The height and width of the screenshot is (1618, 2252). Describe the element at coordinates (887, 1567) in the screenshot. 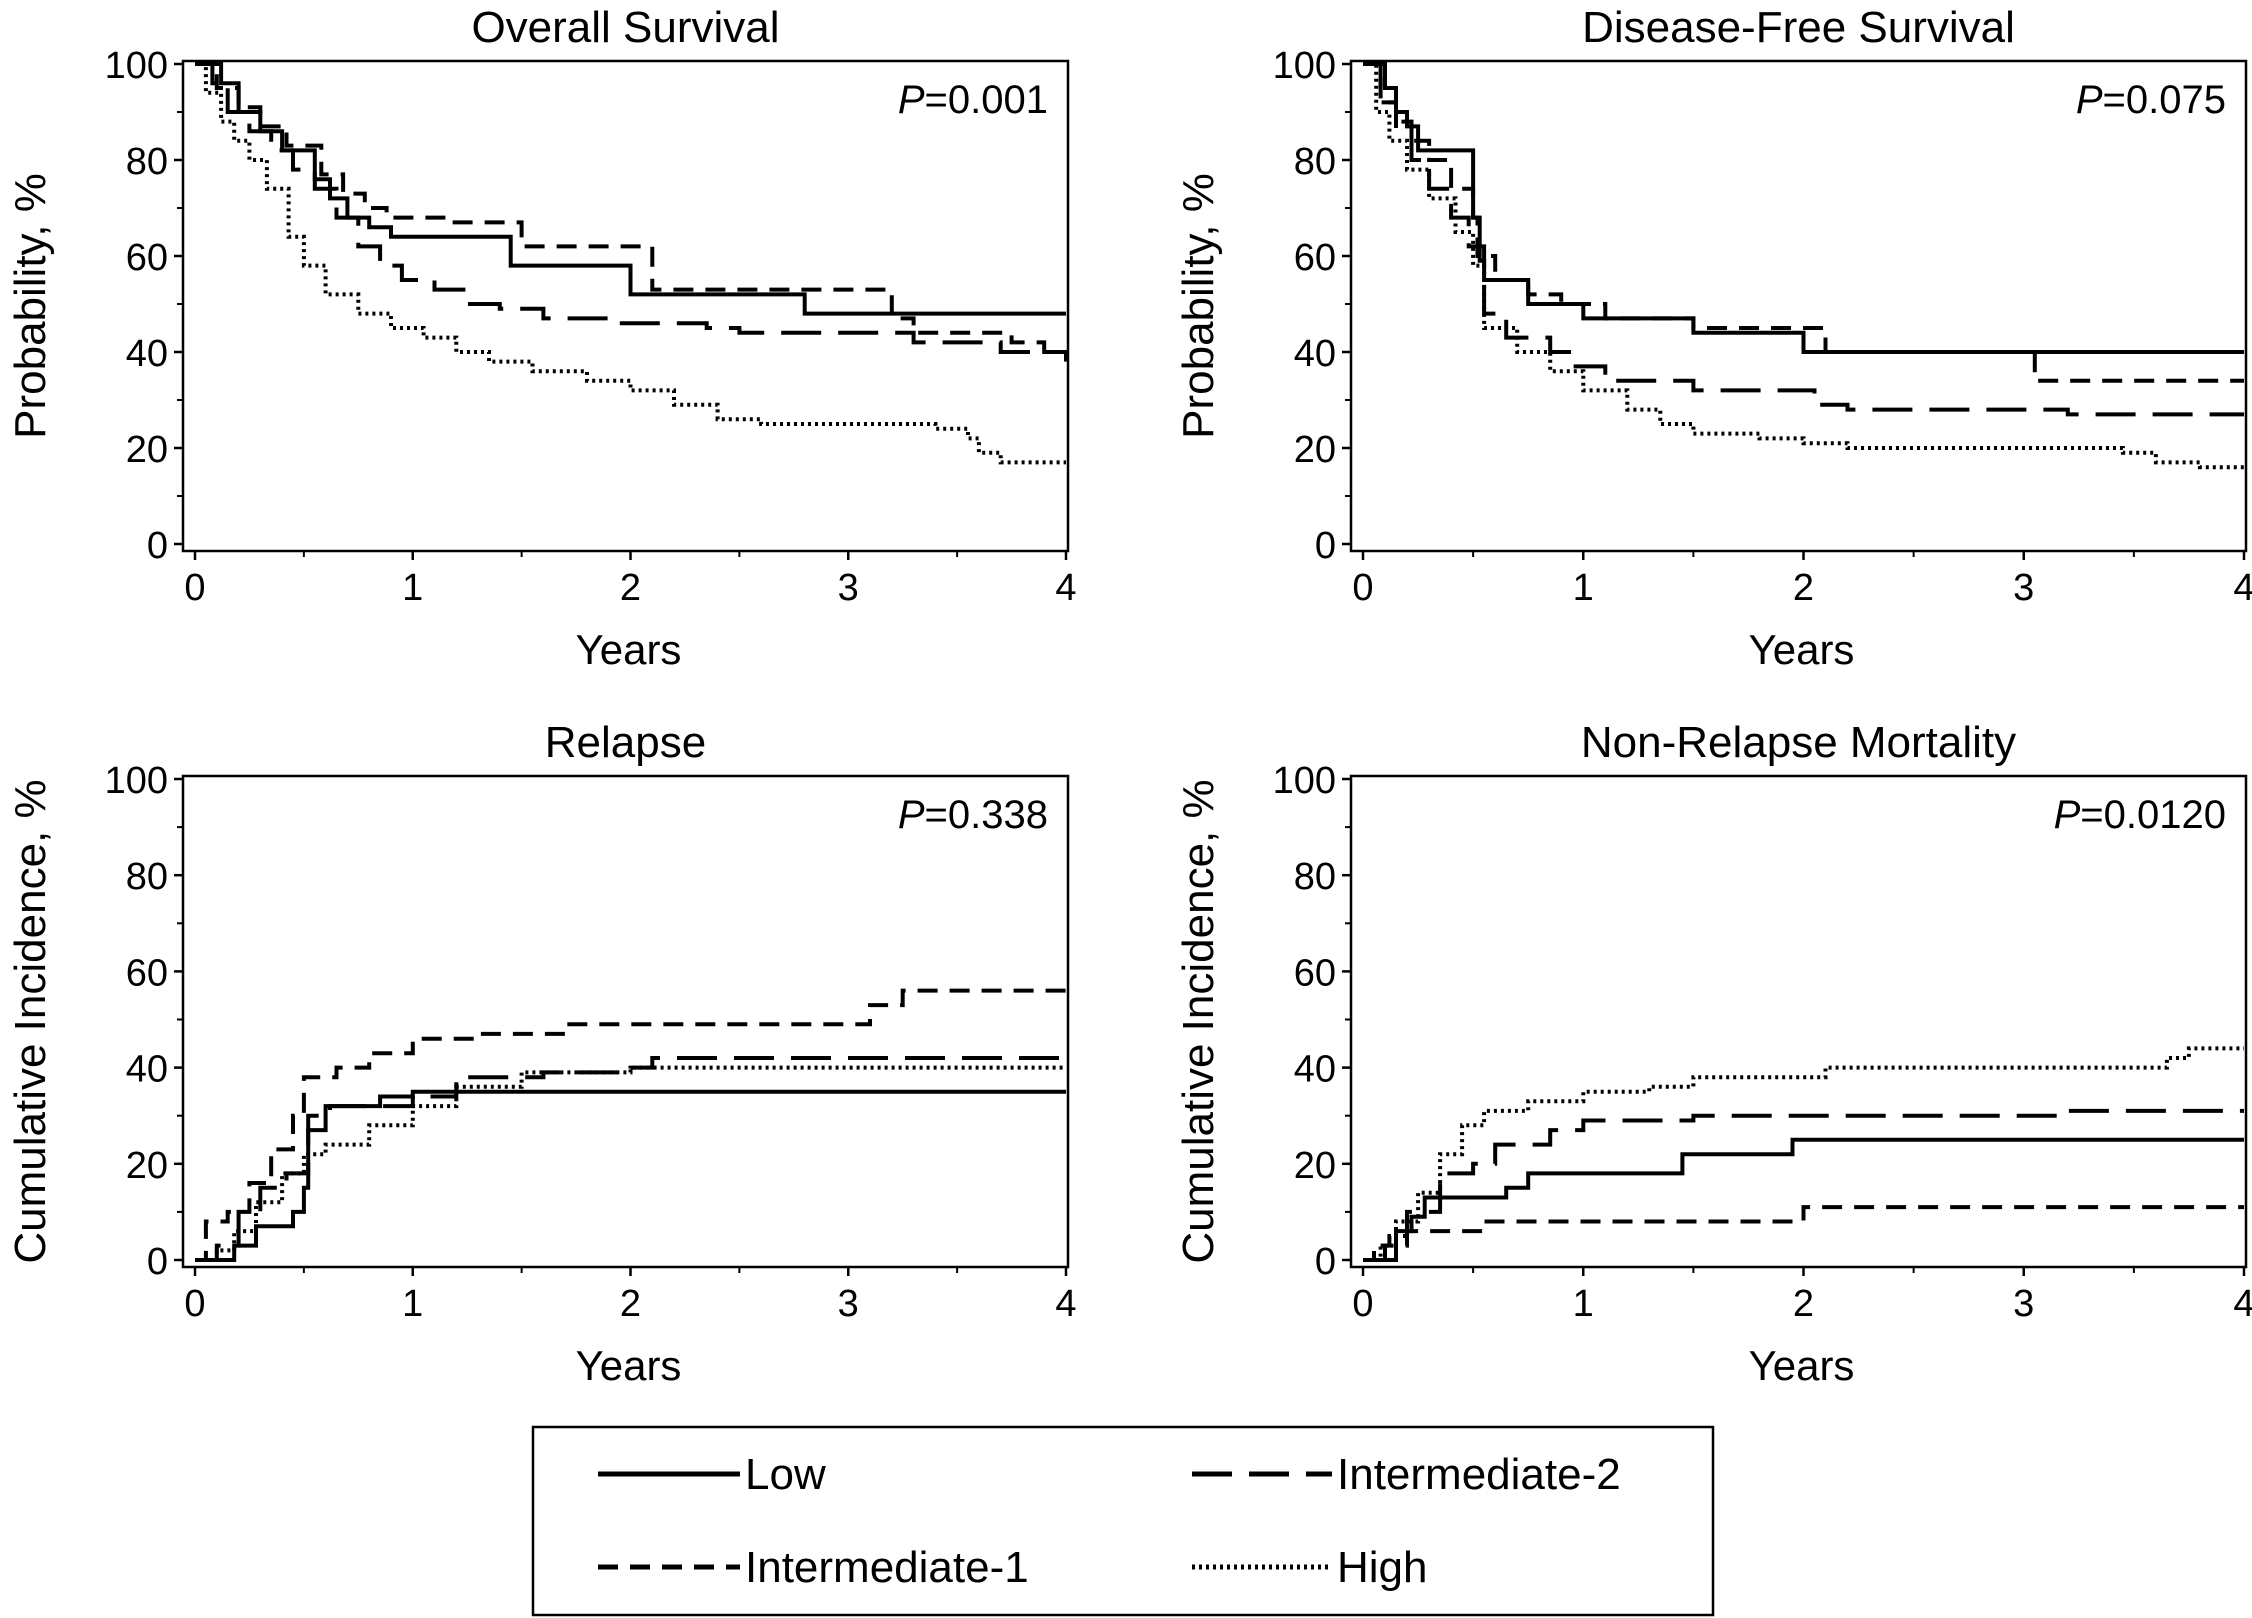

I see `legend-label-intermediate-1: Intermediate-1` at that location.